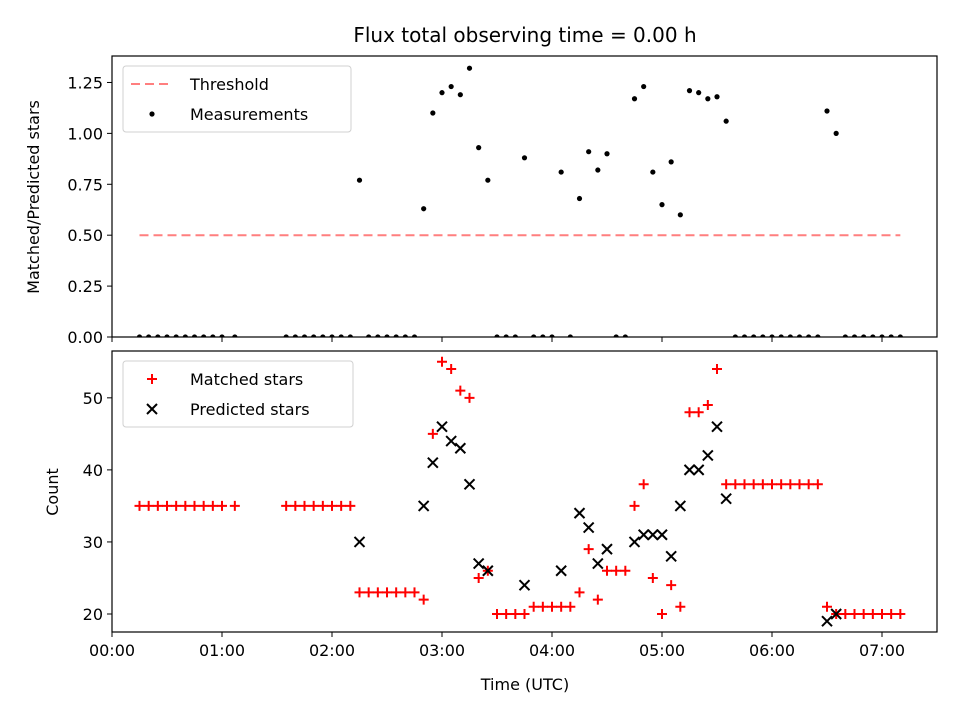  What do you see at coordinates (442, 650) in the screenshot?
I see `x-tick-label: 03:00` at bounding box center [442, 650].